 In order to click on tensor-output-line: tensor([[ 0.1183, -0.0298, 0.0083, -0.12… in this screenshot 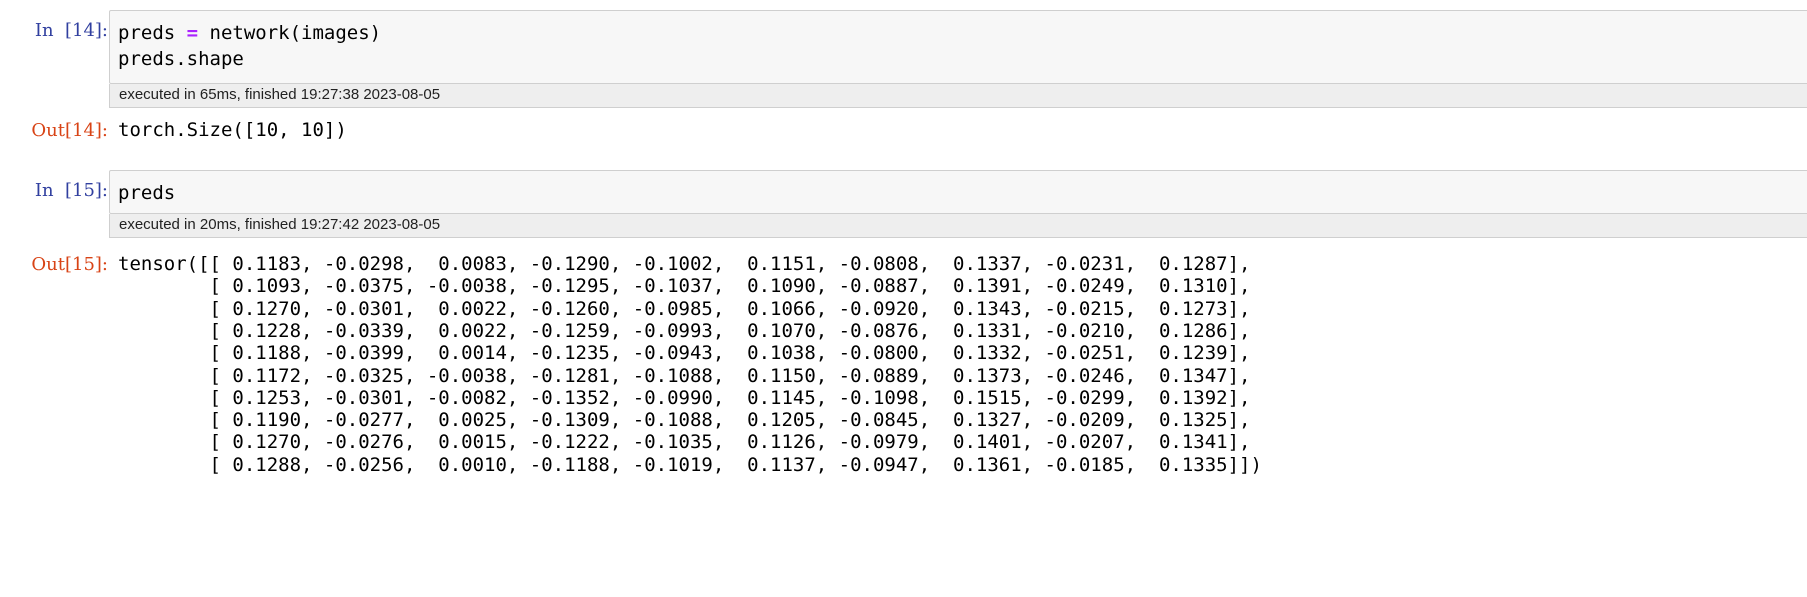, I will do `click(684, 264)`.